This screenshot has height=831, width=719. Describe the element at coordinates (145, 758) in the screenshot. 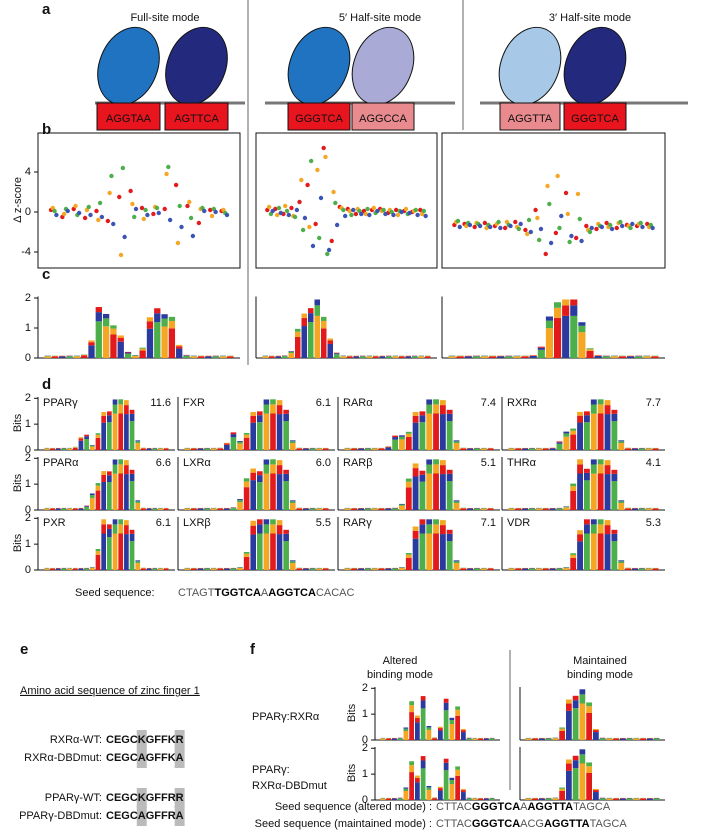

I see `sequence: CEGCAGFFKA` at that location.